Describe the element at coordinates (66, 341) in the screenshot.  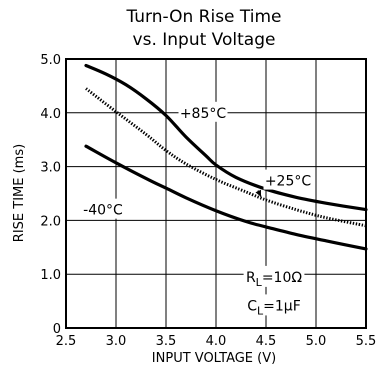
I see `x-tick-label: 2.5` at that location.